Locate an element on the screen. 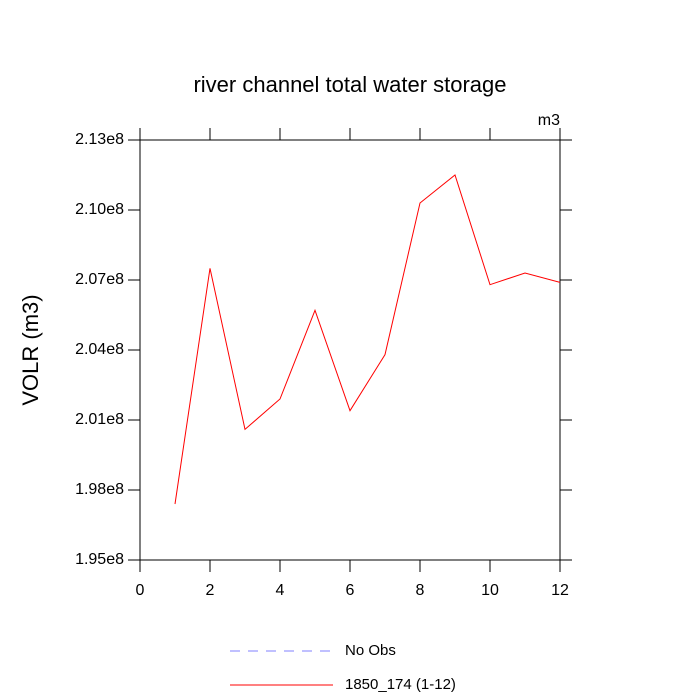 This screenshot has width=700, height=700. legend-label: 1850_174 (1-12) is located at coordinates (400, 684).